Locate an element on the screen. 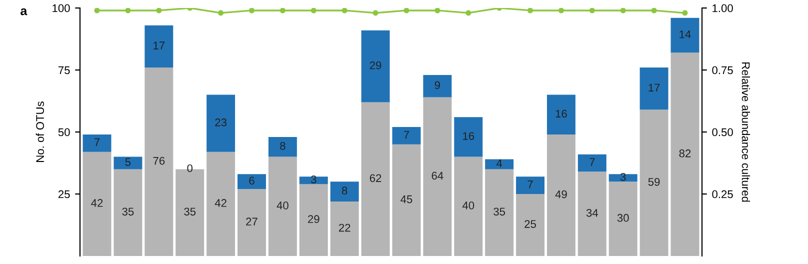  data-label: 9 is located at coordinates (437, 85).